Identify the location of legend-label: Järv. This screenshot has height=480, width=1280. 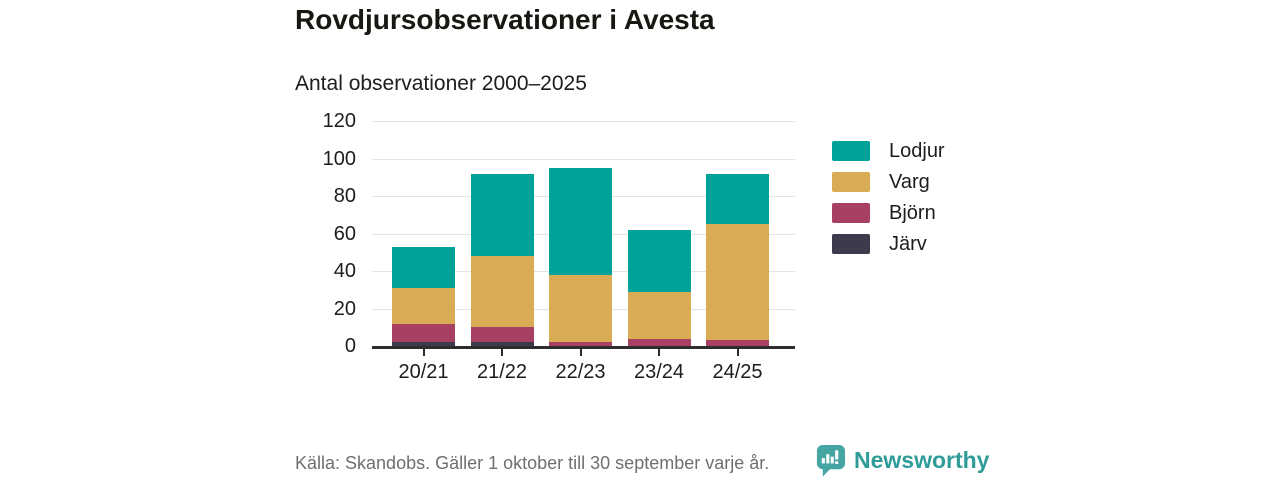
(908, 244).